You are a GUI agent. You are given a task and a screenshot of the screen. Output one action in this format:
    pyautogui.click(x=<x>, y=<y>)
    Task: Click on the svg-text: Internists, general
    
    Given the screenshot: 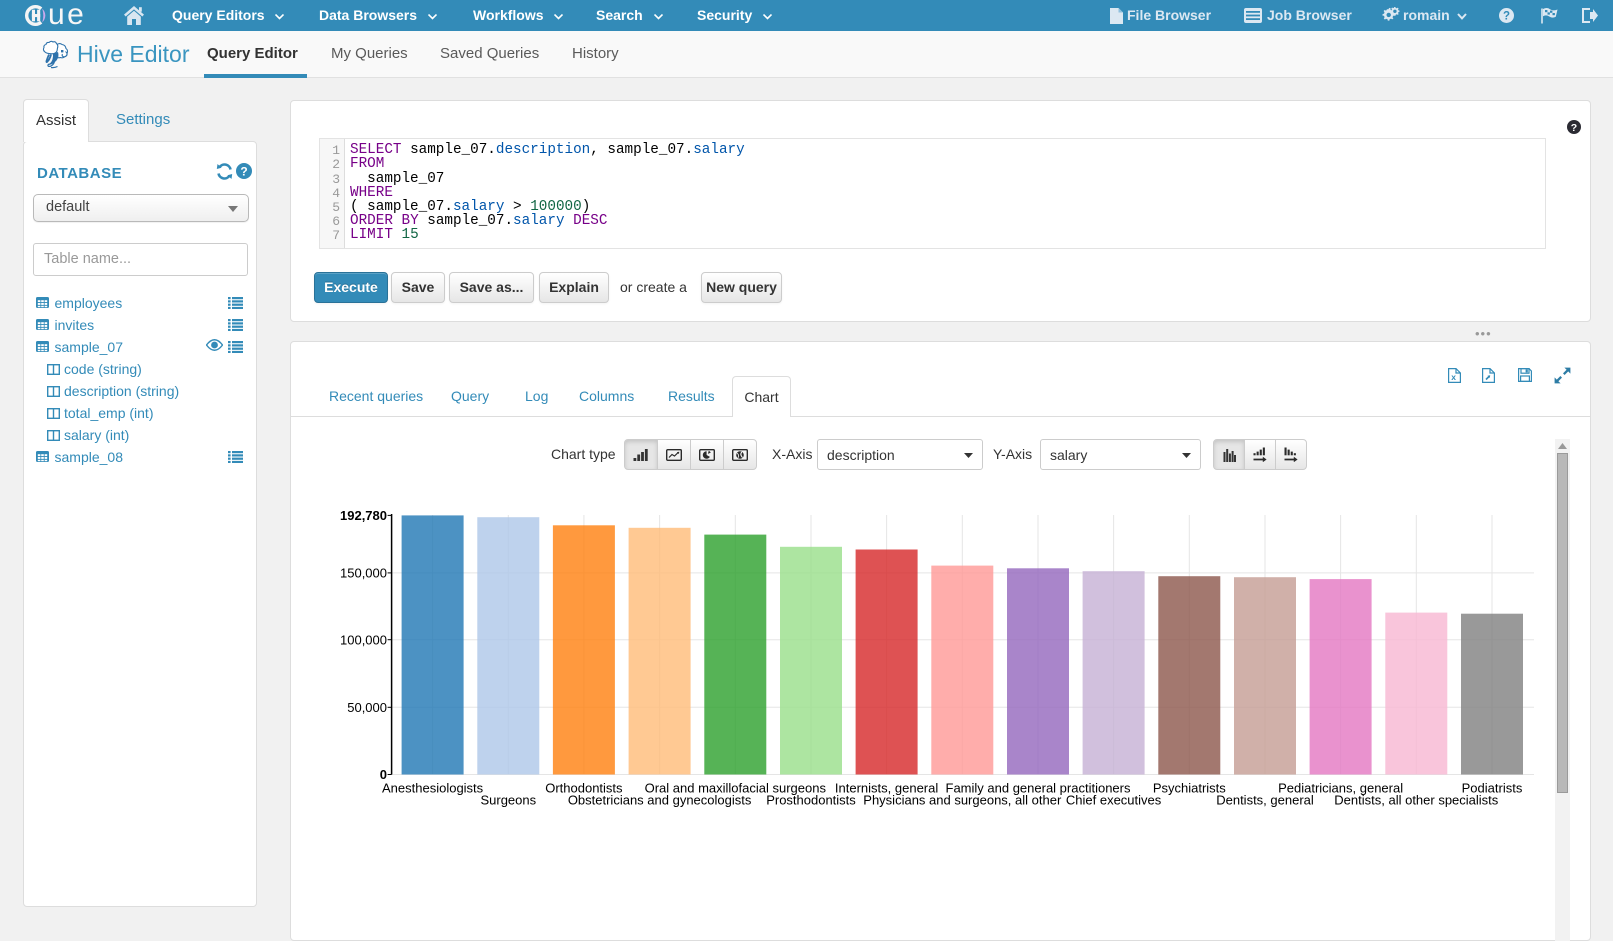 What is the action you would take?
    pyautogui.click(x=886, y=787)
    